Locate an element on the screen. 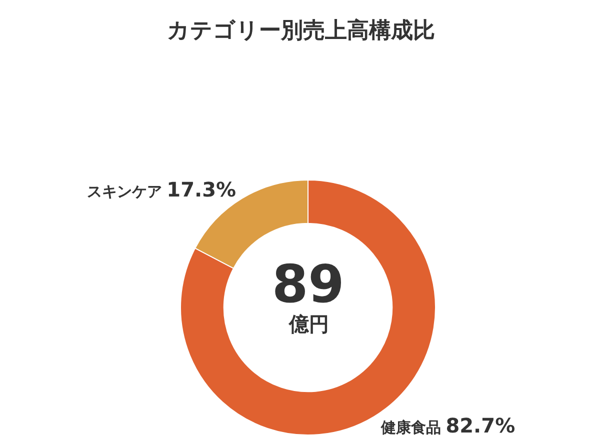 This screenshot has width=602, height=445. text: 億円 is located at coordinates (308, 324).